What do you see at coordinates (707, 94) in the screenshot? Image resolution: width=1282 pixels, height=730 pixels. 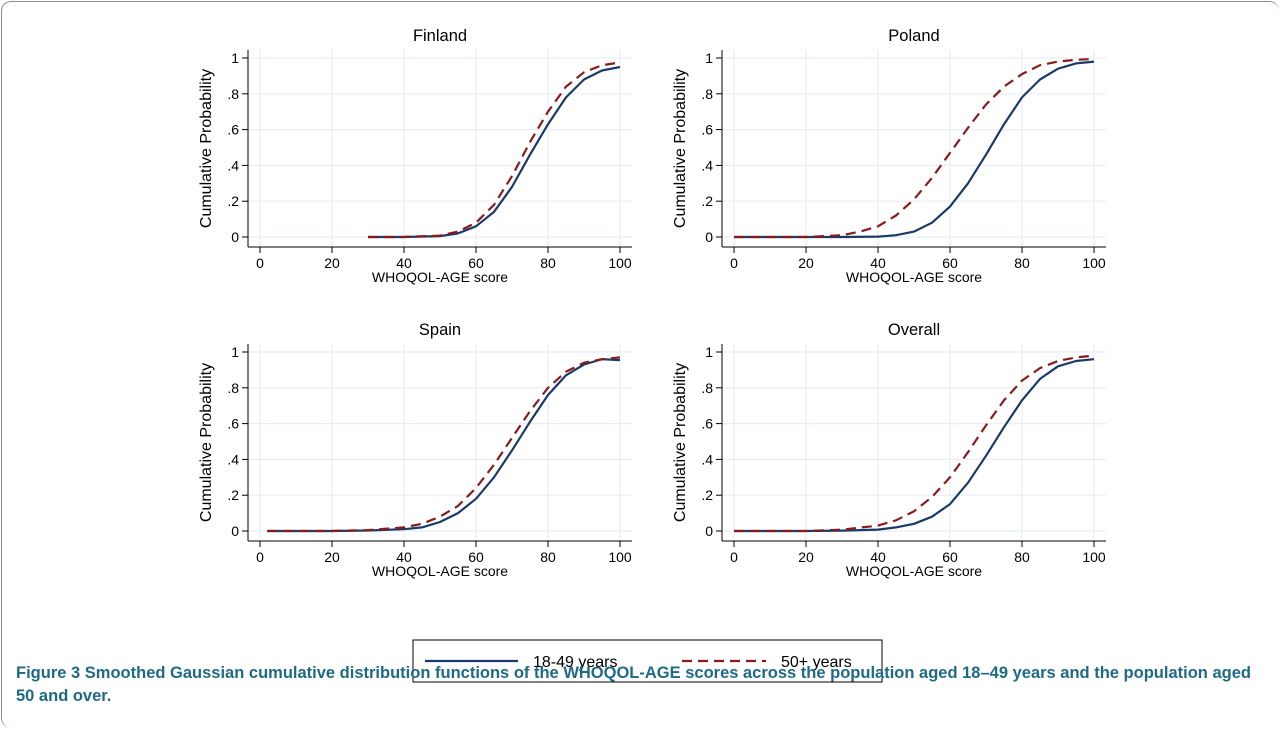 I see `y-tick-label-poland: .8` at bounding box center [707, 94].